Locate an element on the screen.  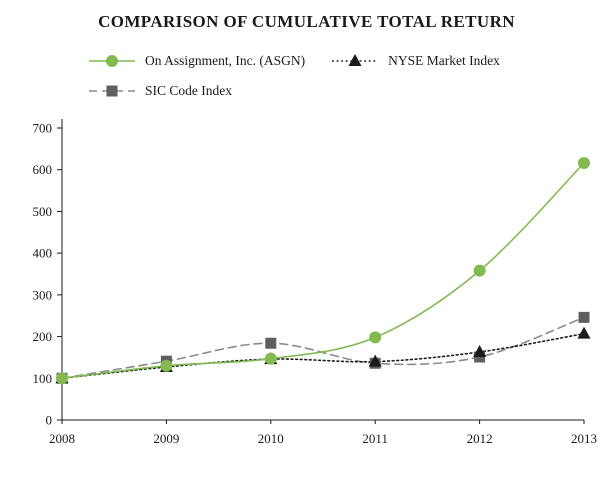
asgn-line-circle-swatch is located at coordinates (112, 61).